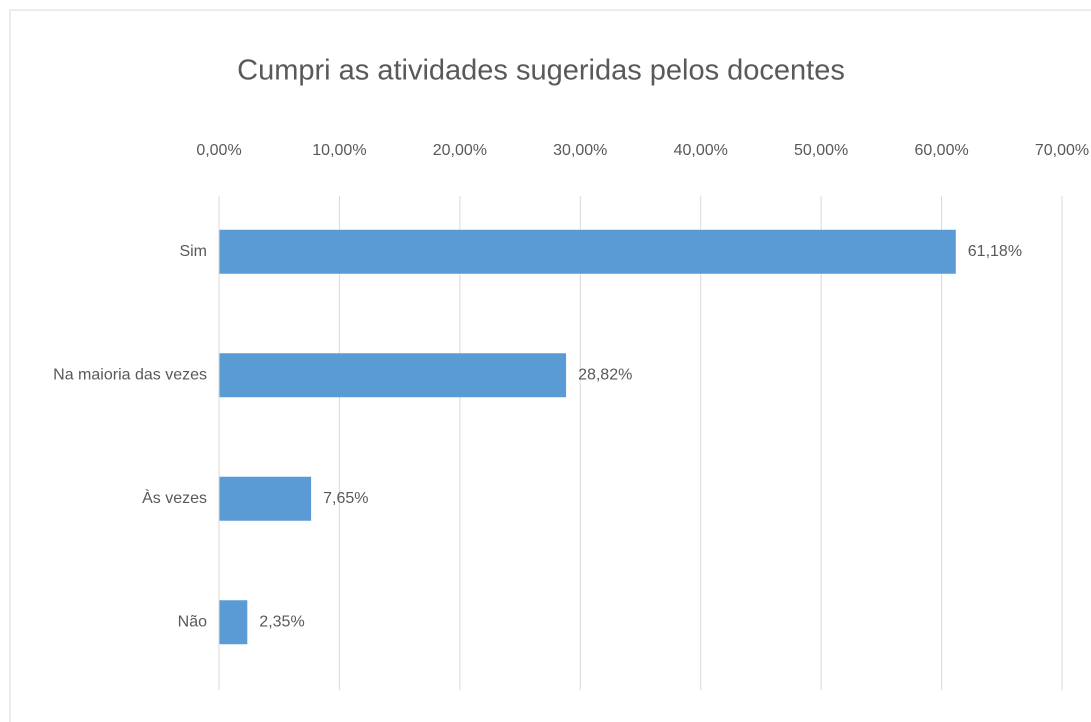 The width and height of the screenshot is (1091, 722). What do you see at coordinates (281, 621) in the screenshot?
I see `data-label: 2,35%` at bounding box center [281, 621].